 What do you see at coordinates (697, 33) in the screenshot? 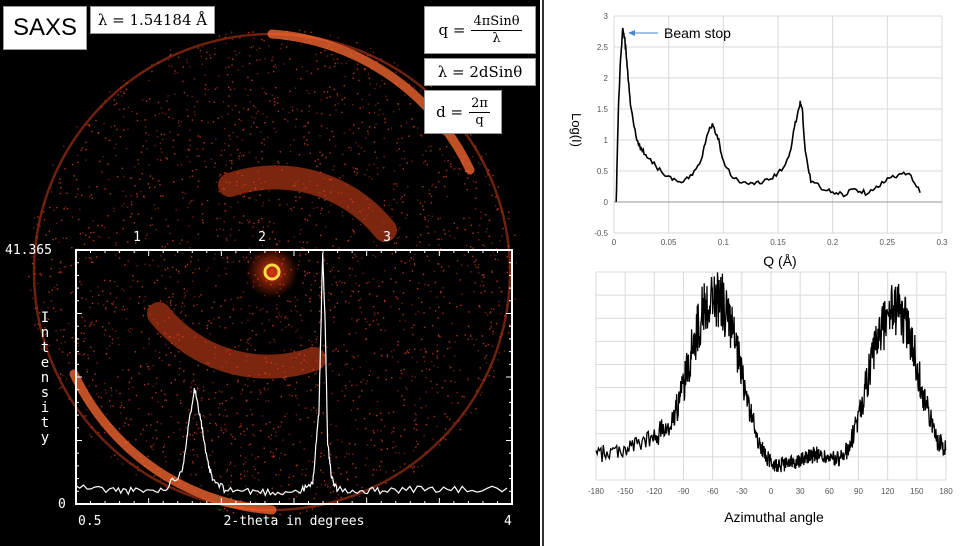
I see `beam-stop-annotation: Beam stop` at bounding box center [697, 33].